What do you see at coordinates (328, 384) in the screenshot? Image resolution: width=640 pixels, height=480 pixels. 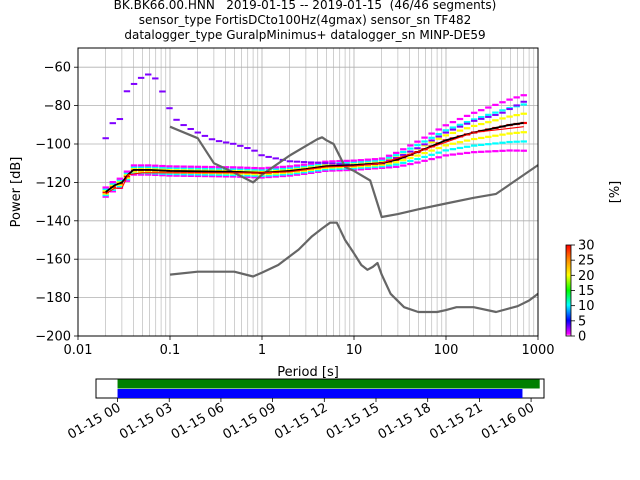 I see `timeline-bar` at bounding box center [328, 384].